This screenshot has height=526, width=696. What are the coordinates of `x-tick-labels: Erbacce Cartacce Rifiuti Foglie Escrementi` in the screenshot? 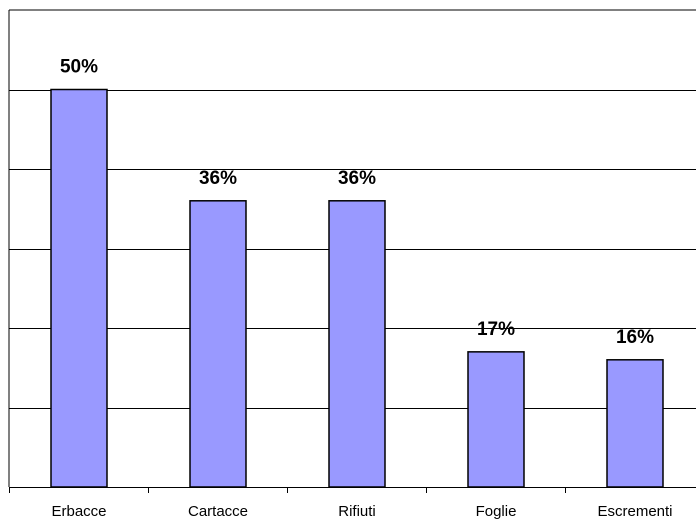 It's located at (361, 511).